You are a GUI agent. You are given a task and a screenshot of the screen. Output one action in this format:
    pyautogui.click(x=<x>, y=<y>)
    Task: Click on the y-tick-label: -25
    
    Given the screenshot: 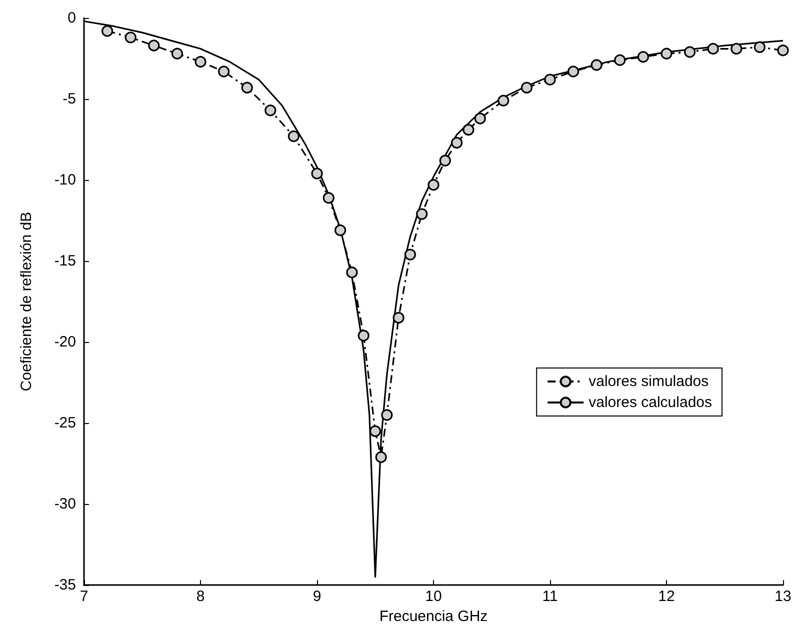 What is the action you would take?
    pyautogui.click(x=65, y=423)
    